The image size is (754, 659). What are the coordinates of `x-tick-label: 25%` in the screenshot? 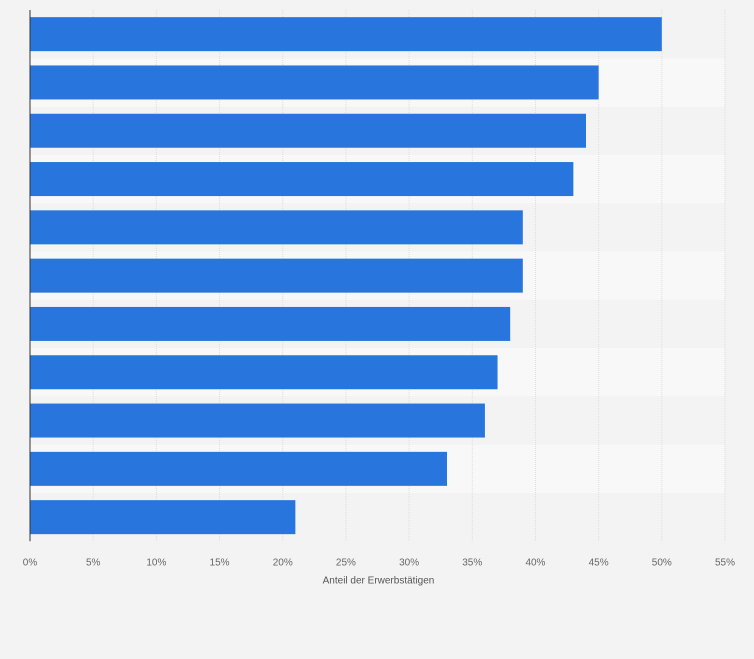 It's located at (346, 562).